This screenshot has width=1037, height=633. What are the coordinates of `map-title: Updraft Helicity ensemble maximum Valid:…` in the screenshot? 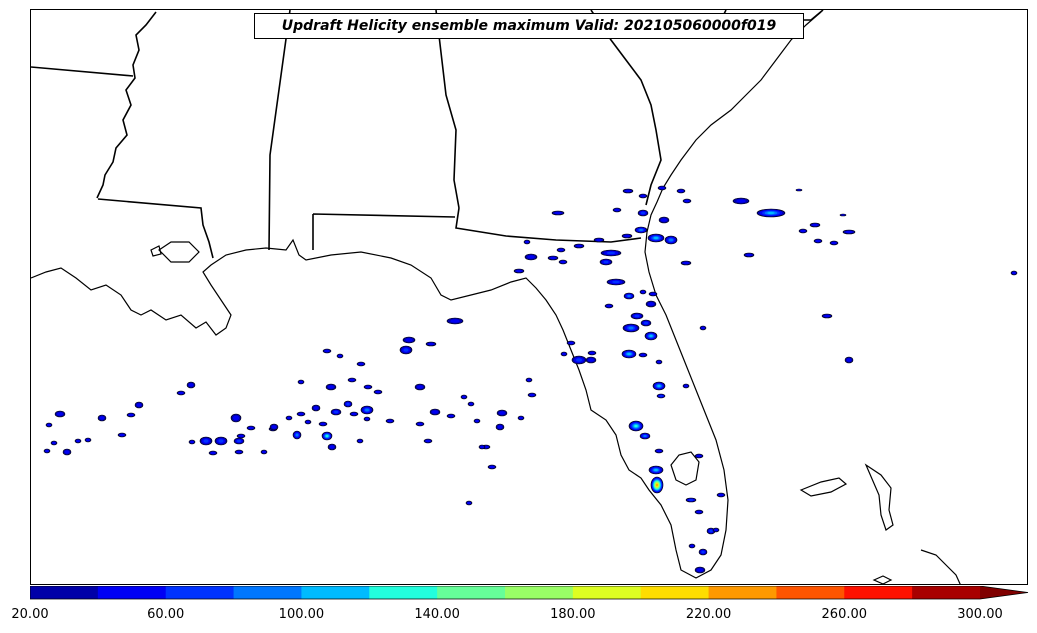 It's located at (529, 26).